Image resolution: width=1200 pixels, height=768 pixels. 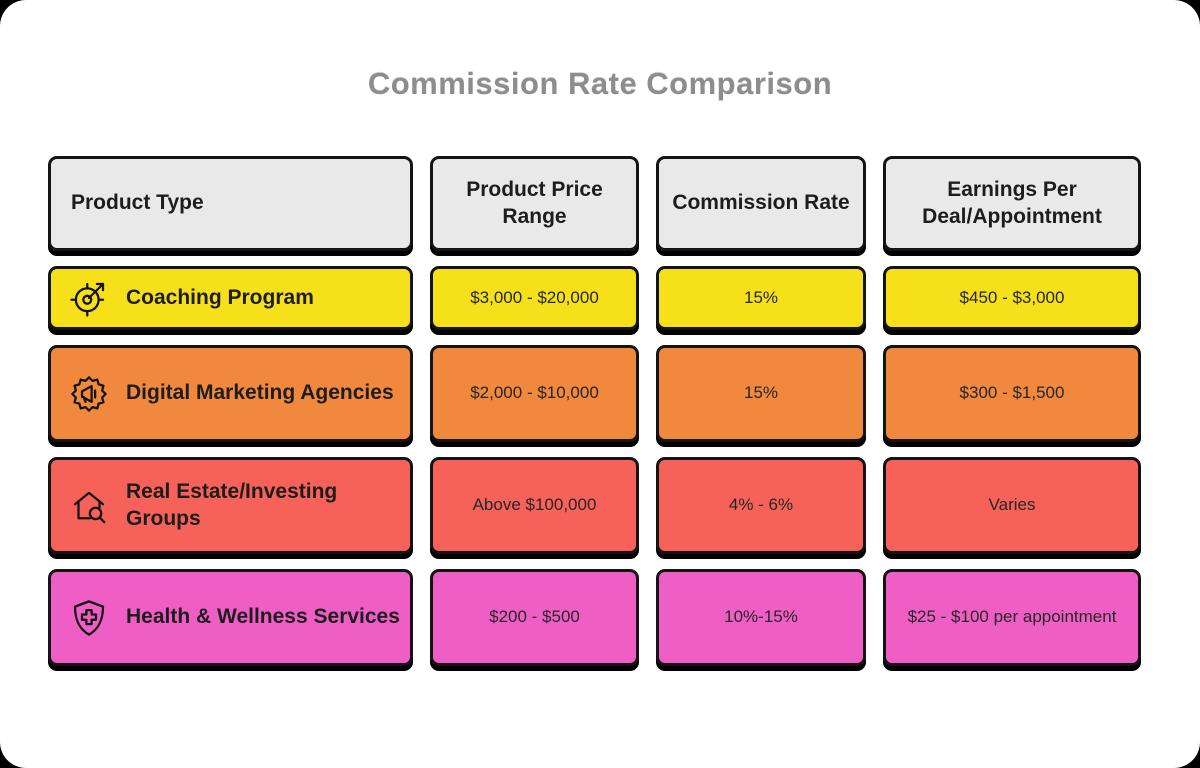 What do you see at coordinates (263, 617) in the screenshot?
I see `product-name-label: Health & Wellness Services` at bounding box center [263, 617].